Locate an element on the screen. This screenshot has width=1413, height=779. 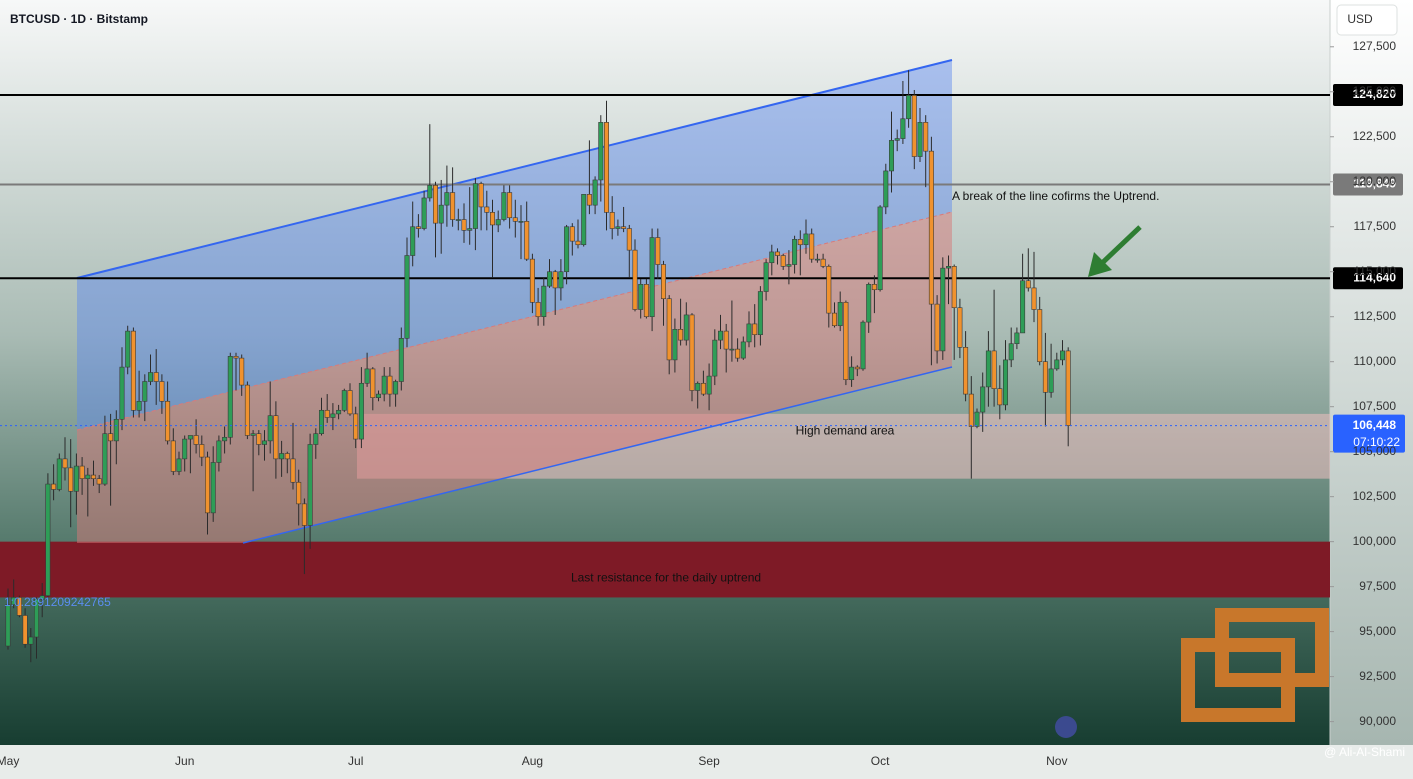
x-tick-label: Jul is located at coordinates (355, 761).